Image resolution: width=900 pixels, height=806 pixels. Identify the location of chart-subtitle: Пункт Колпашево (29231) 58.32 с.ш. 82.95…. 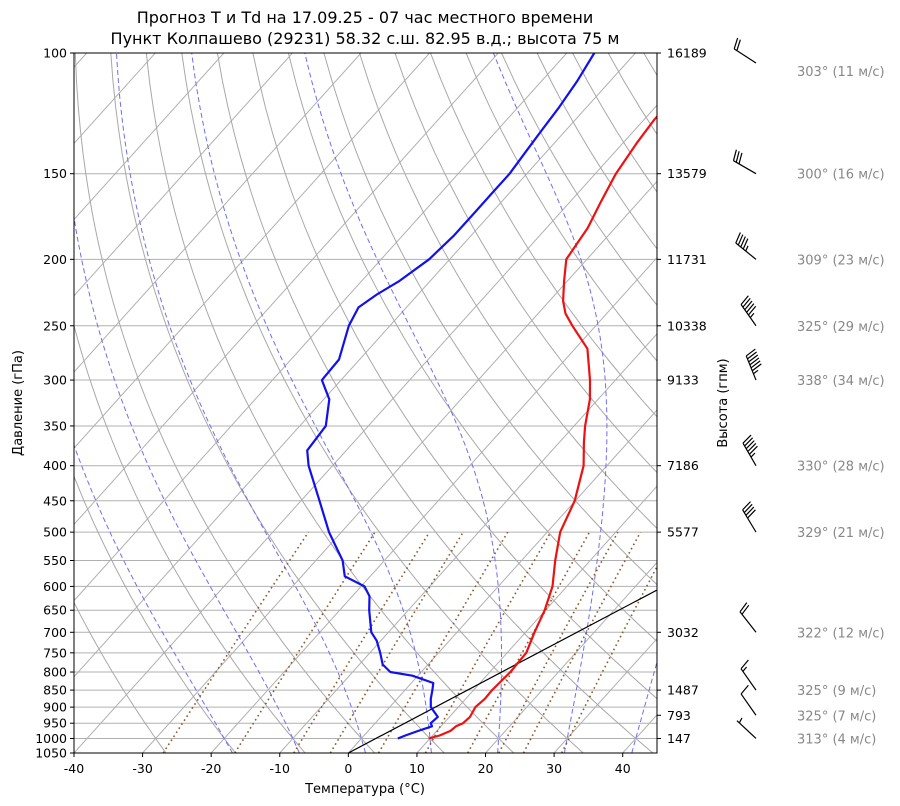
(365, 38).